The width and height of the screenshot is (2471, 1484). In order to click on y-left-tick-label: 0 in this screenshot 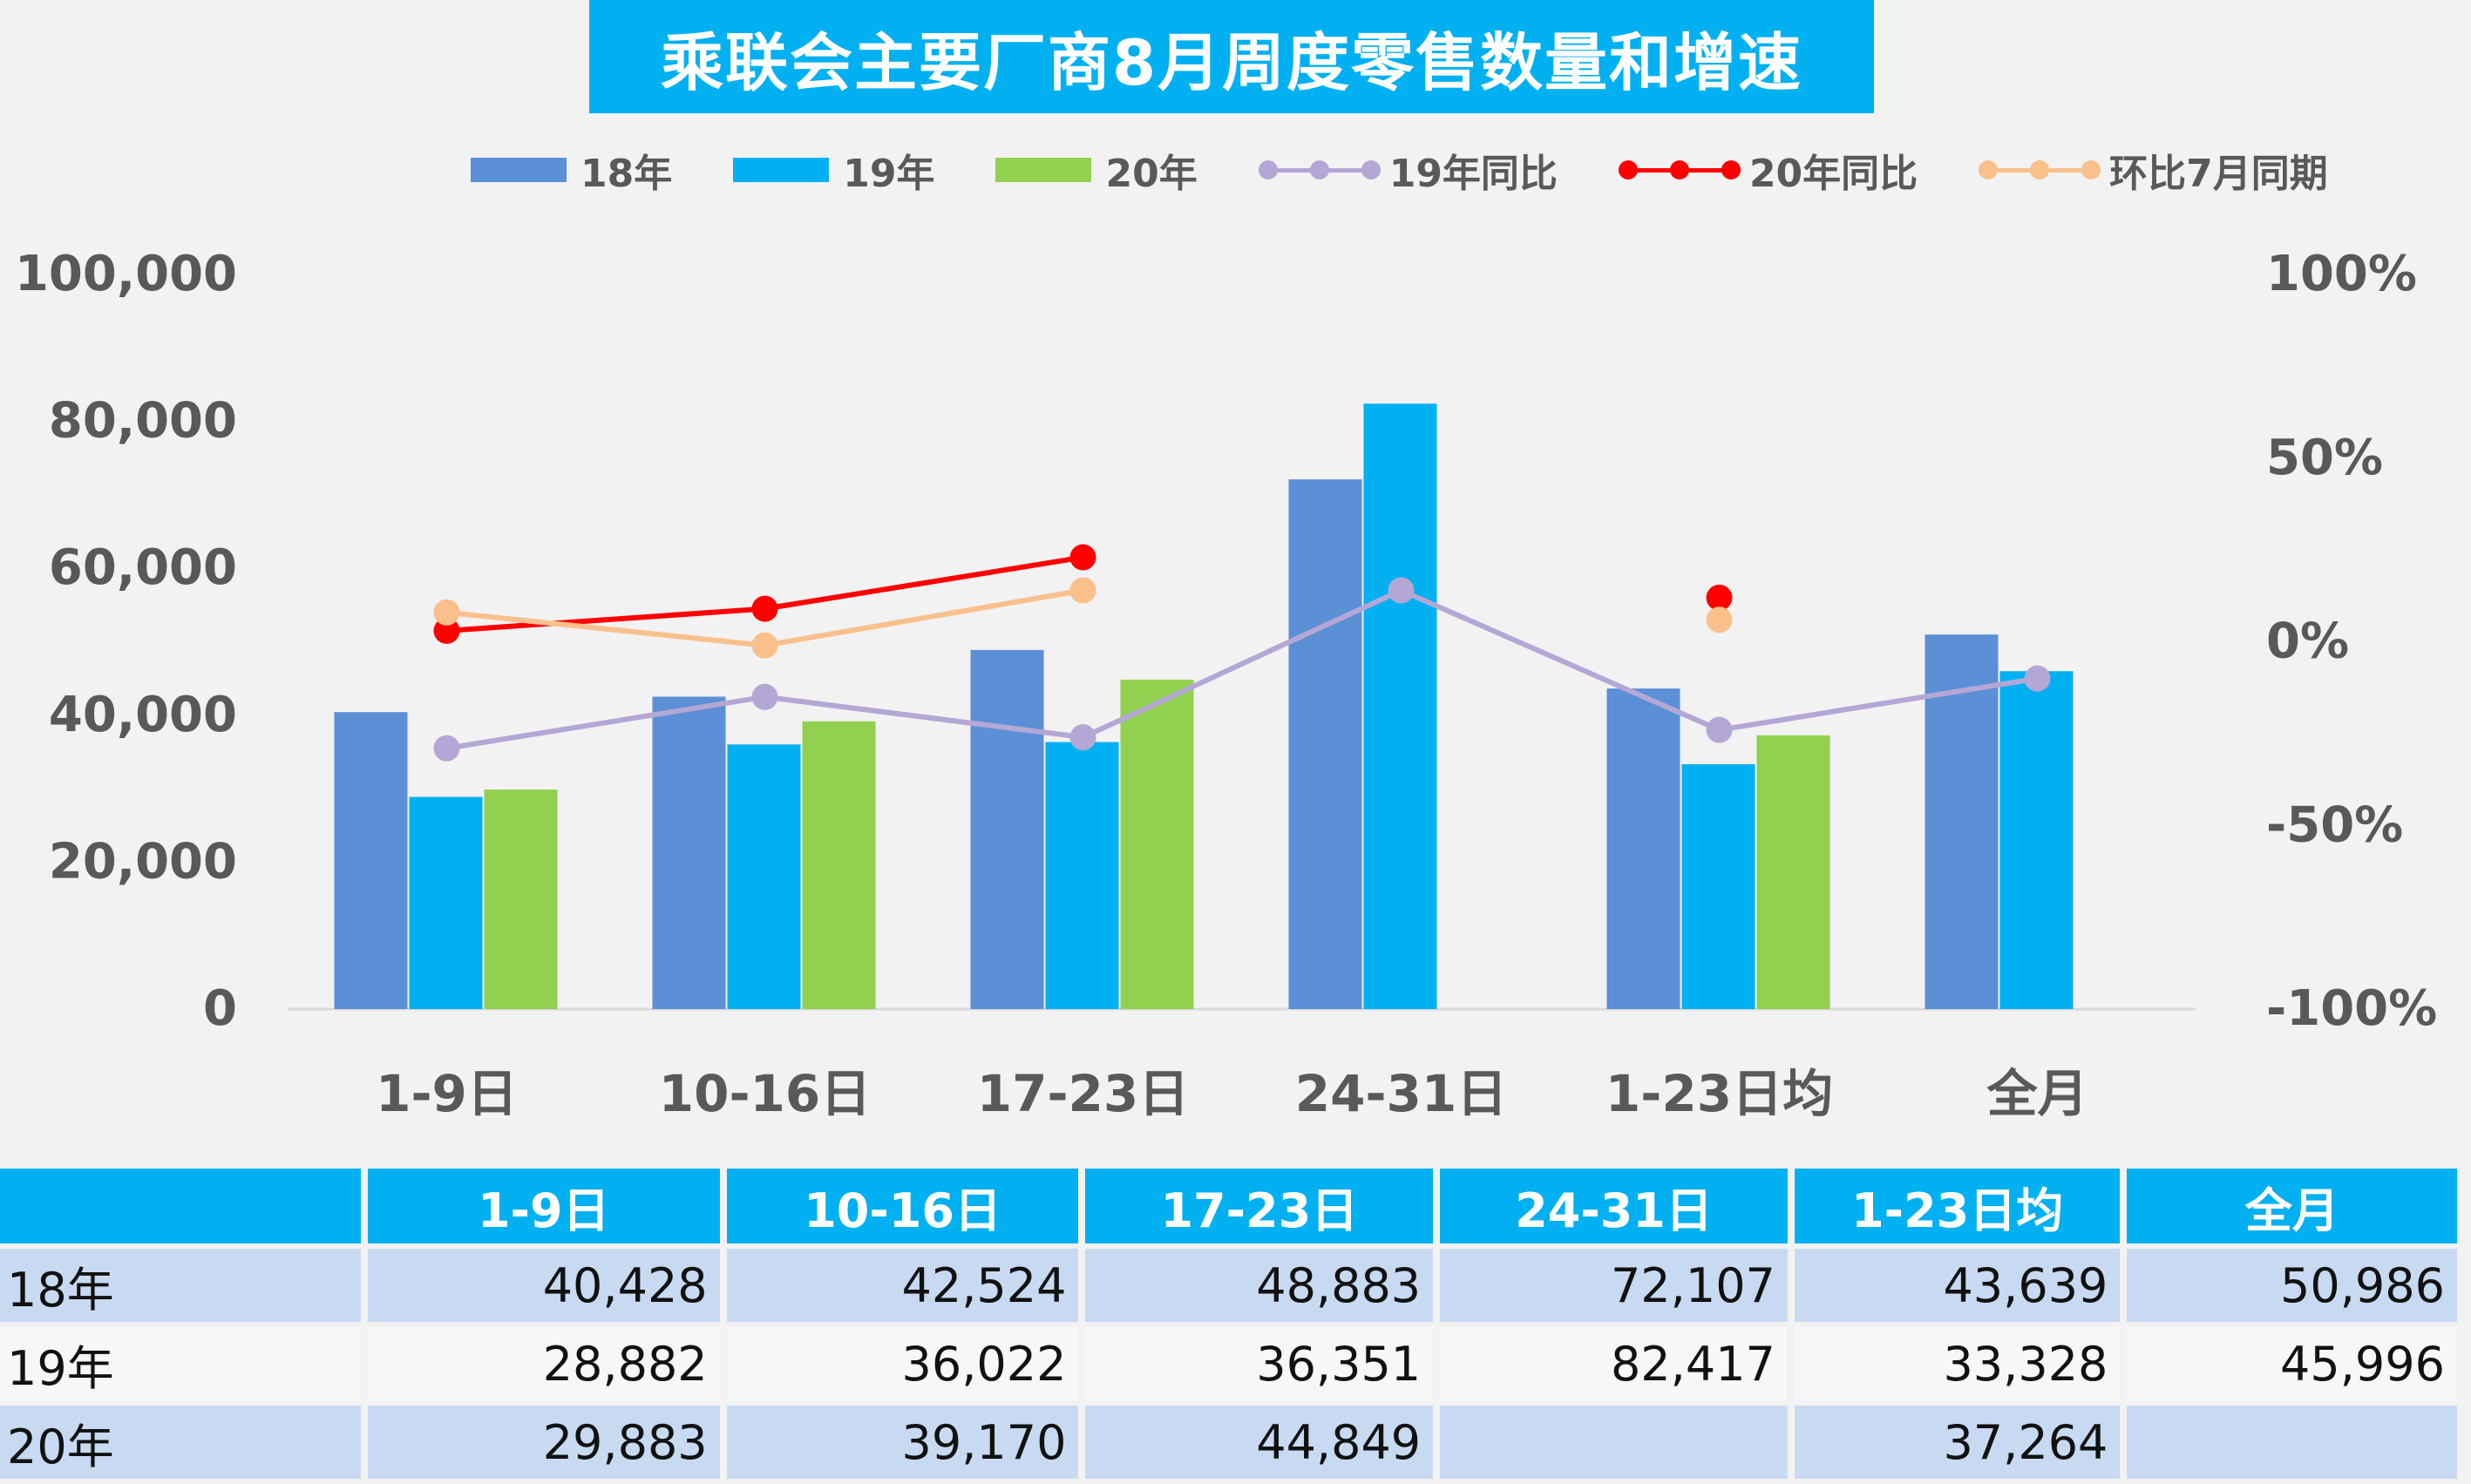, I will do `click(220, 1008)`.